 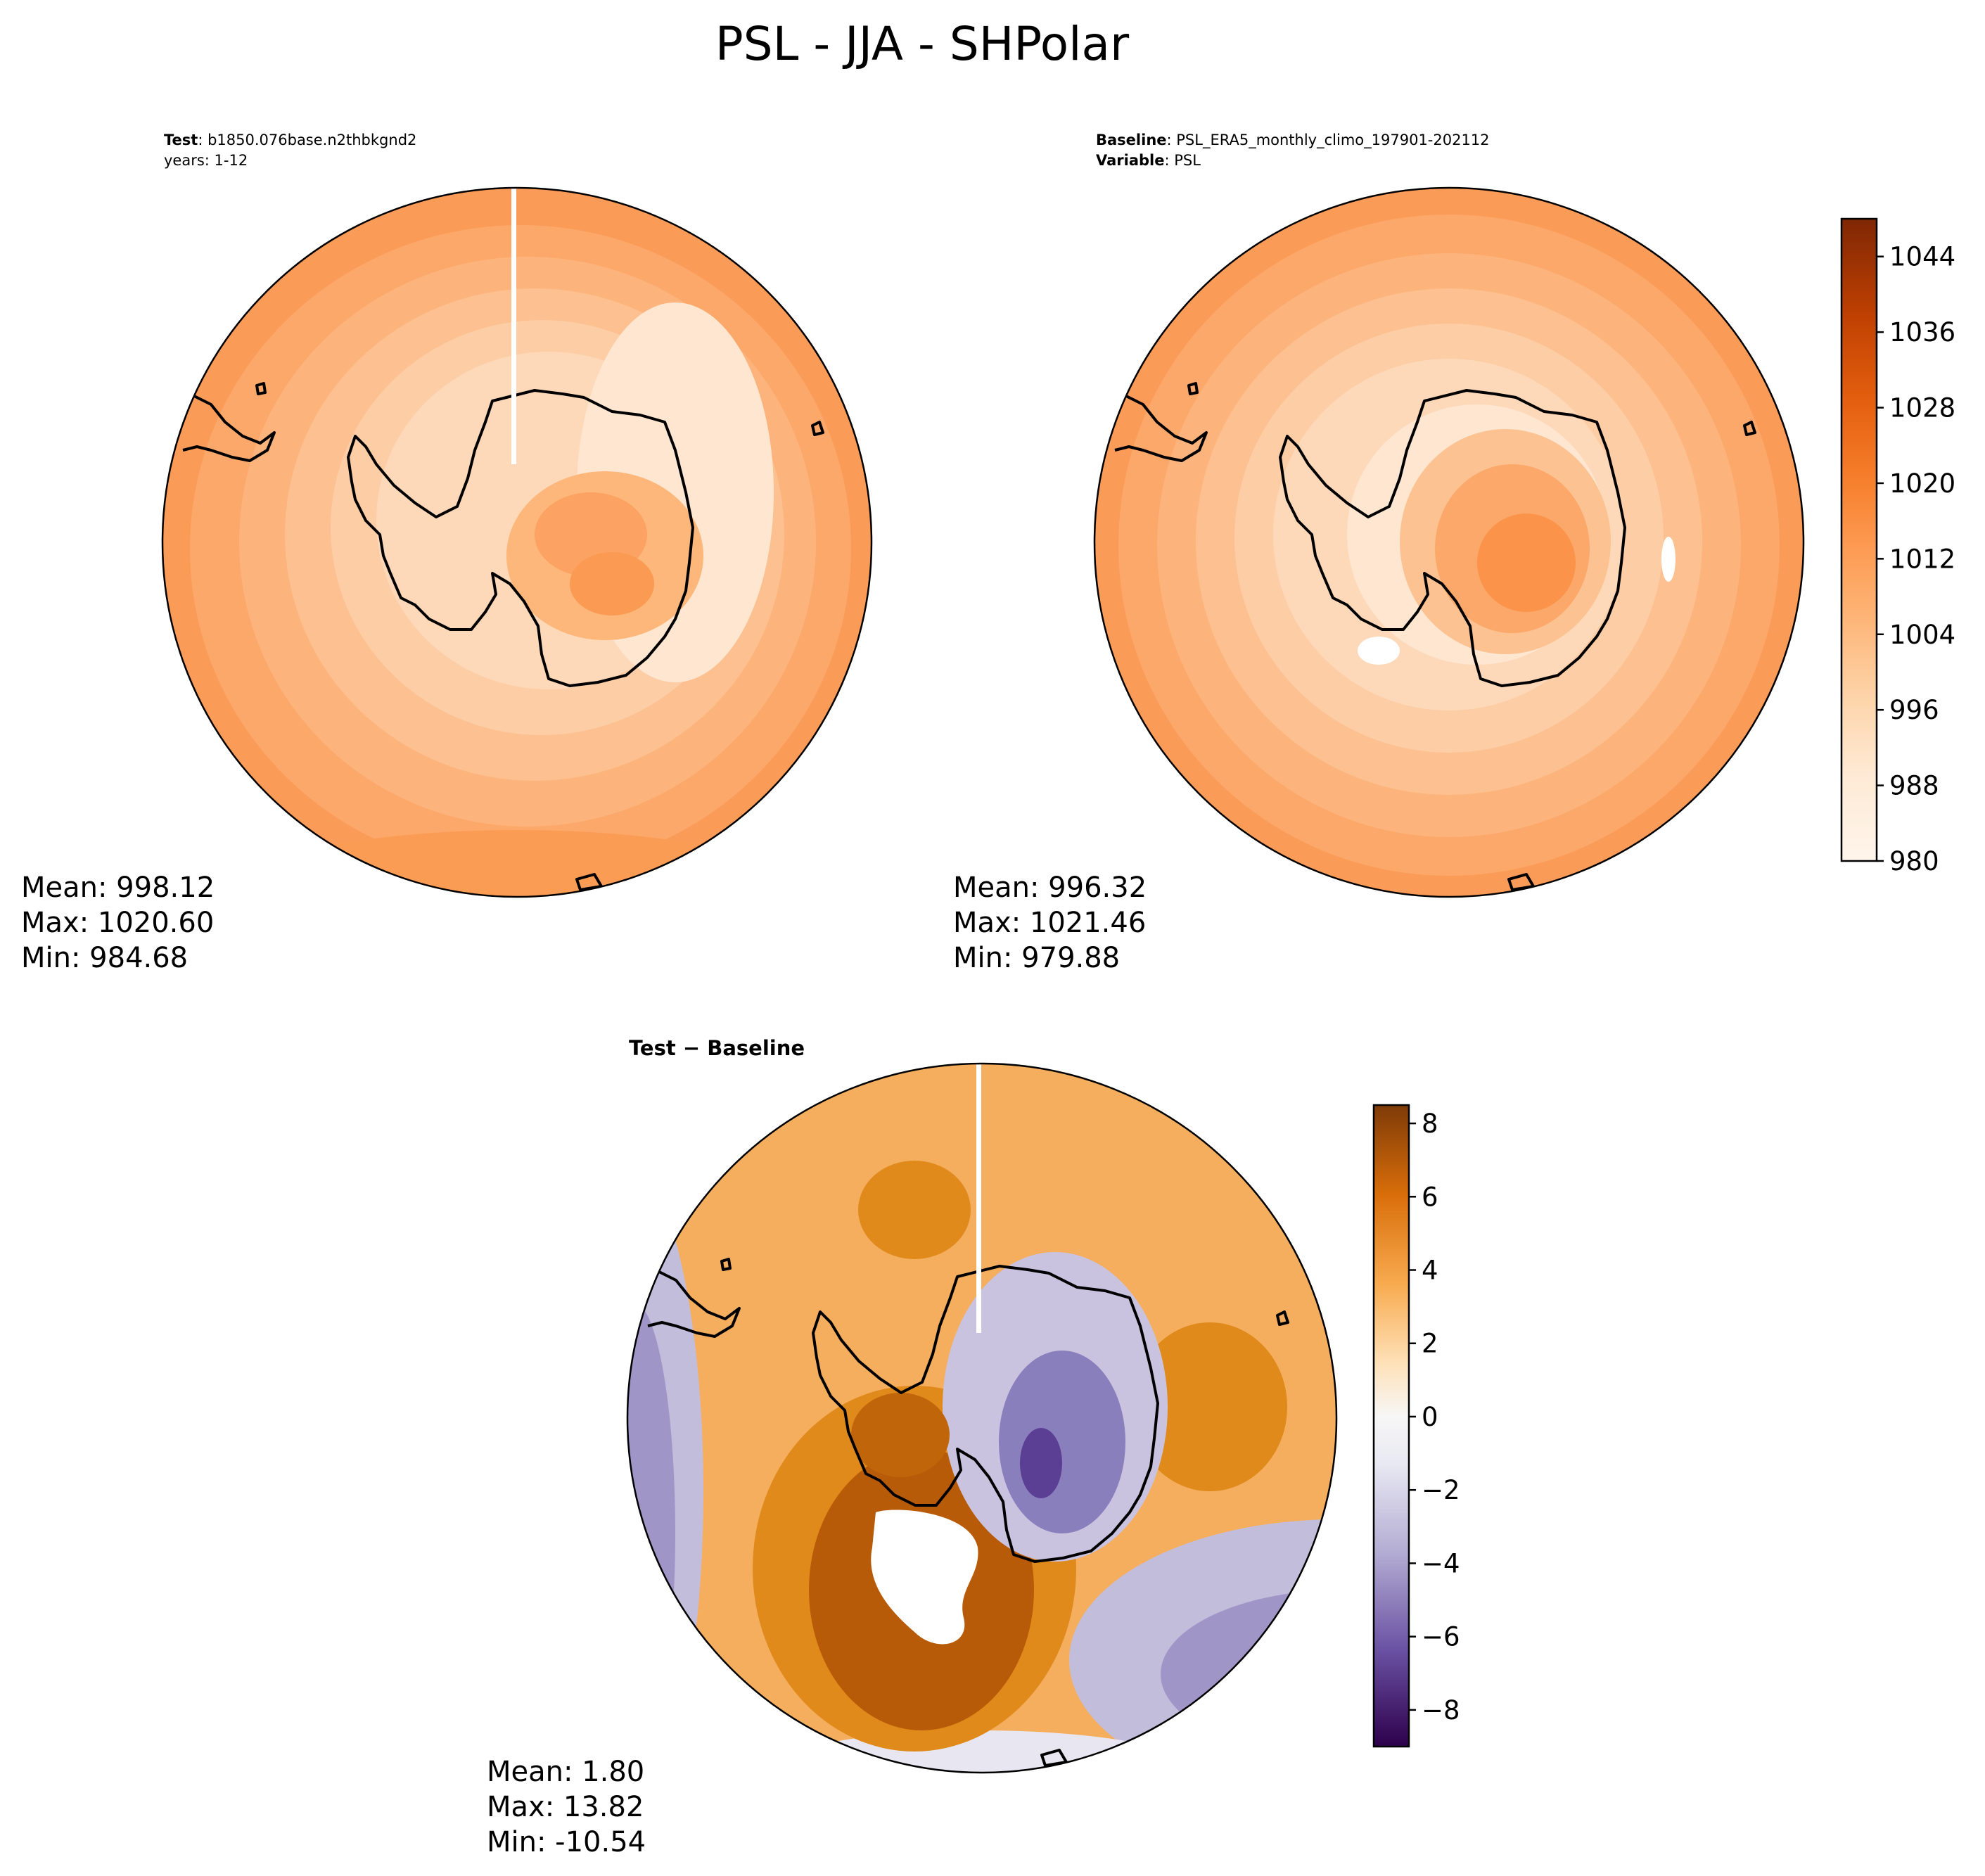 I want to click on baseline-max: Max: 1021.46, so click(x=1049, y=923).